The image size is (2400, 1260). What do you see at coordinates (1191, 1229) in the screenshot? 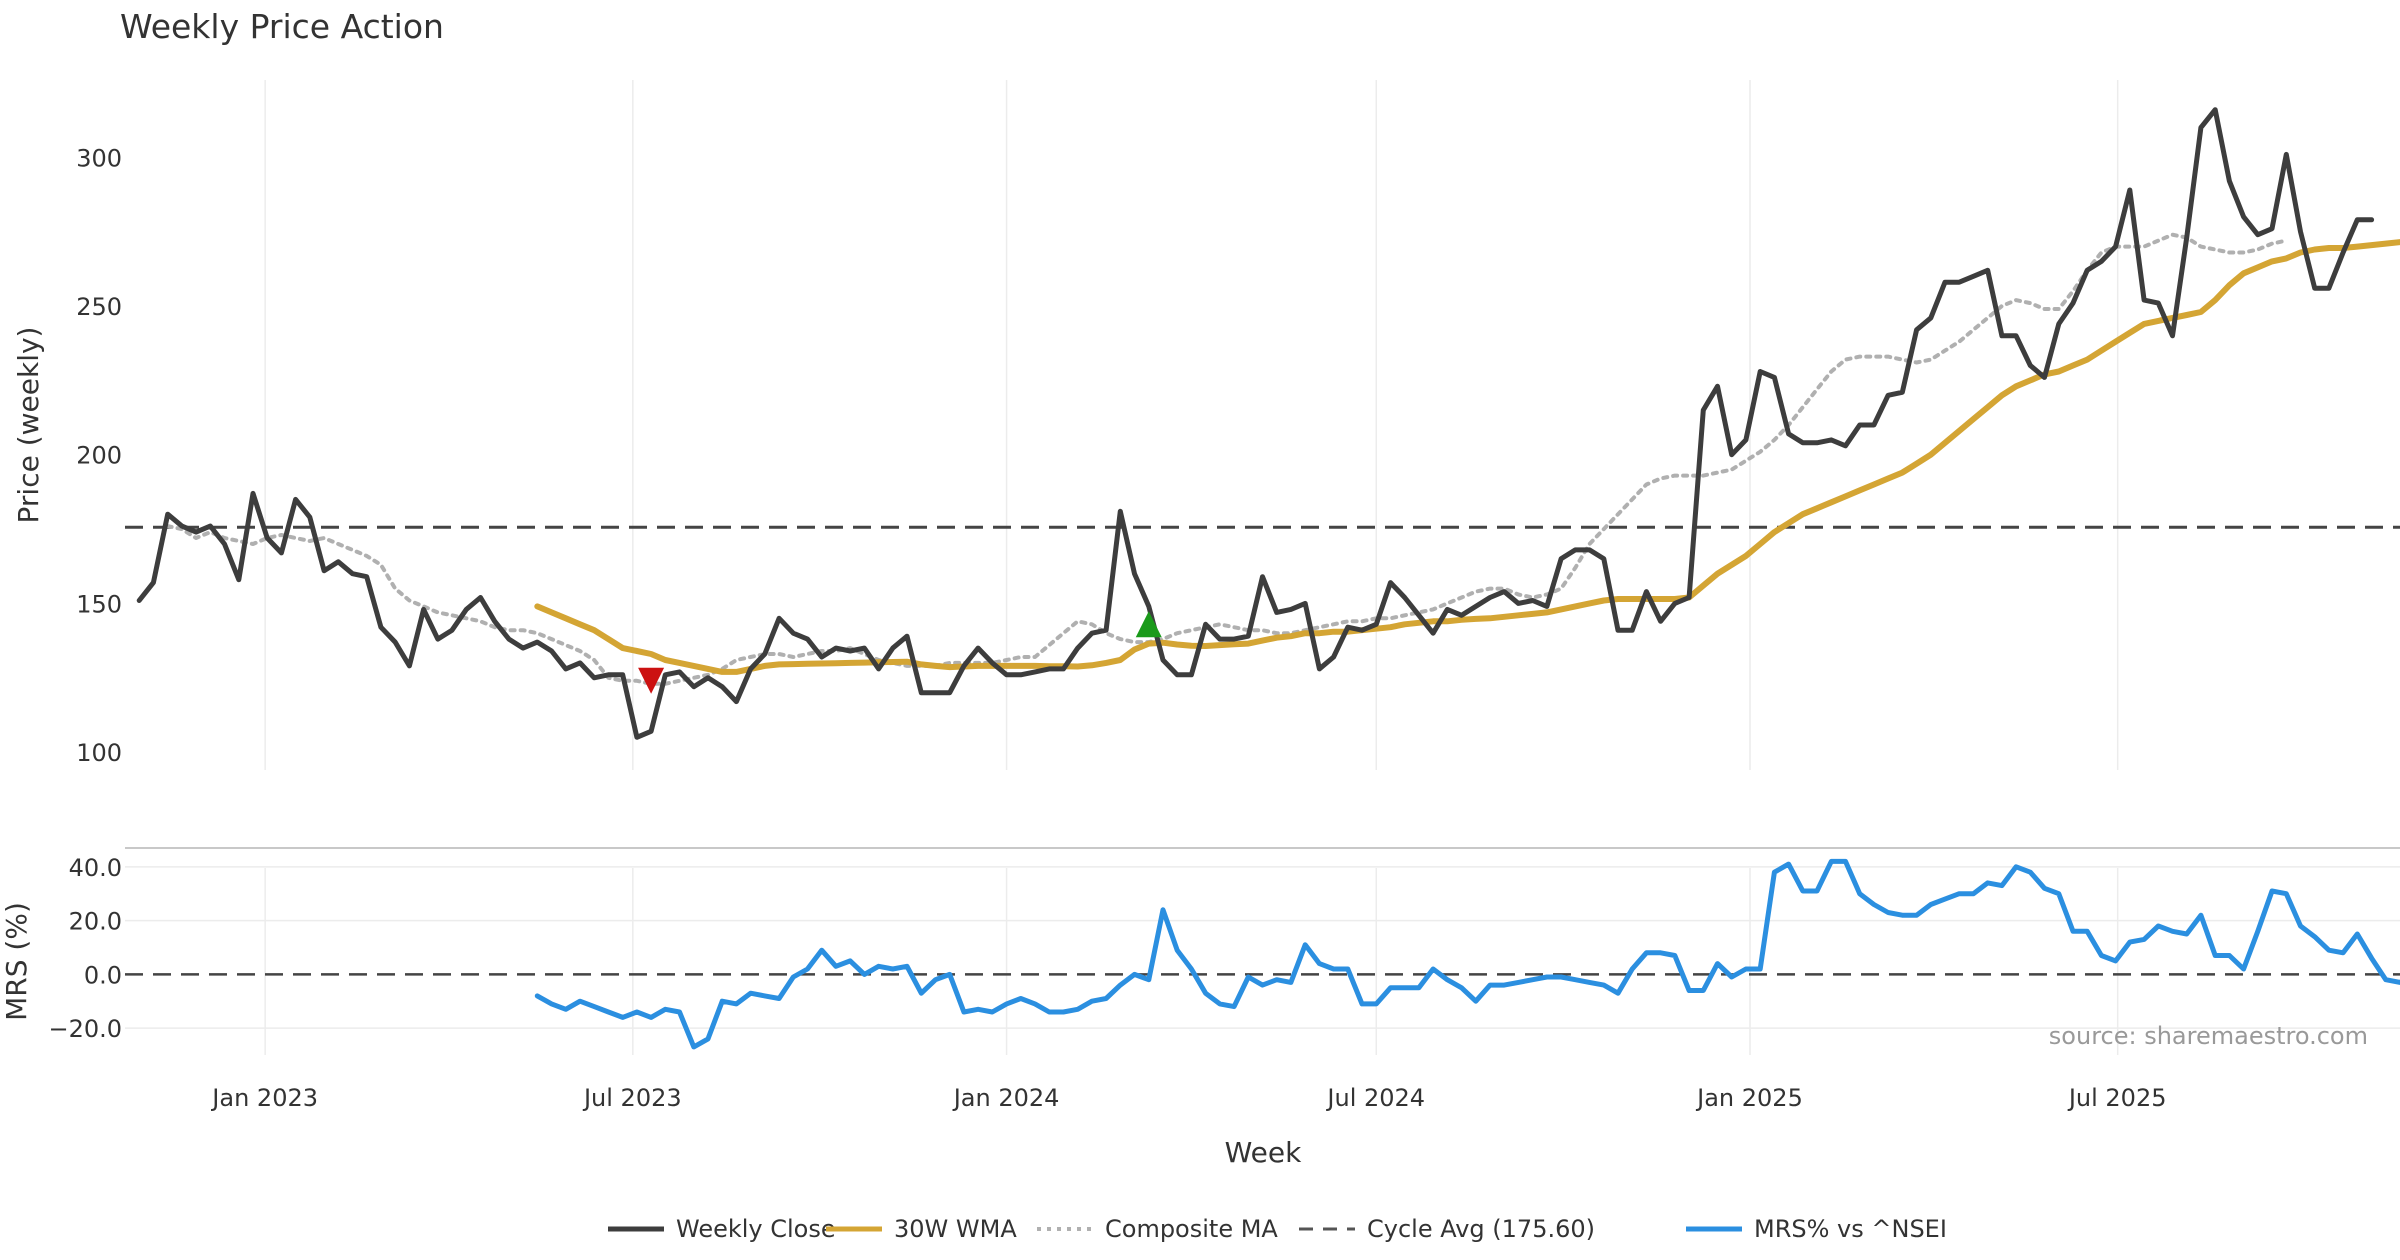
I see `legend-label: Composite MA` at bounding box center [1191, 1229].